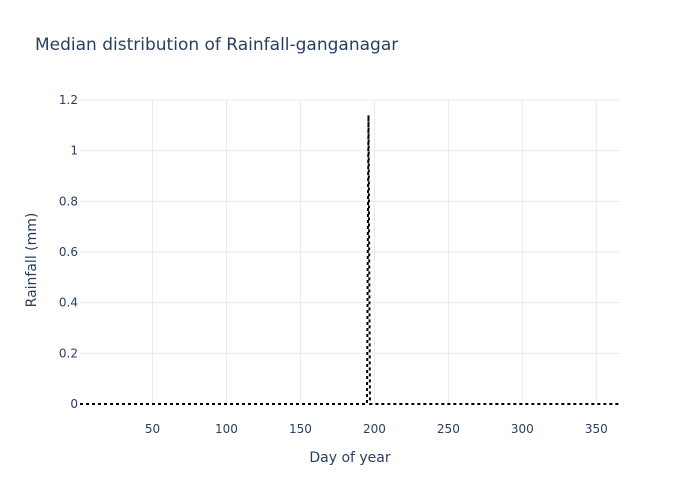 The image size is (700, 500). What do you see at coordinates (522, 429) in the screenshot?
I see `x-tick-label: 300` at bounding box center [522, 429].